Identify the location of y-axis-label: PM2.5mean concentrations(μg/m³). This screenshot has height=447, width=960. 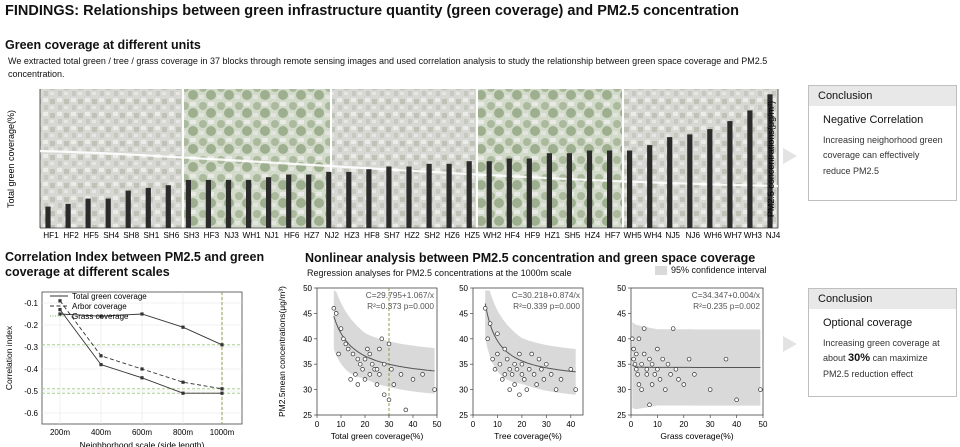
(282, 351).